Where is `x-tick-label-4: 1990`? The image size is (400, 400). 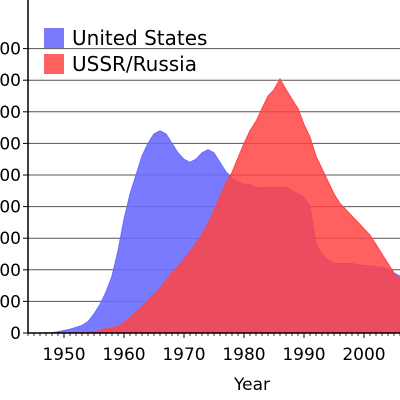
x-tick-label-4: 1990 is located at coordinates (303, 355).